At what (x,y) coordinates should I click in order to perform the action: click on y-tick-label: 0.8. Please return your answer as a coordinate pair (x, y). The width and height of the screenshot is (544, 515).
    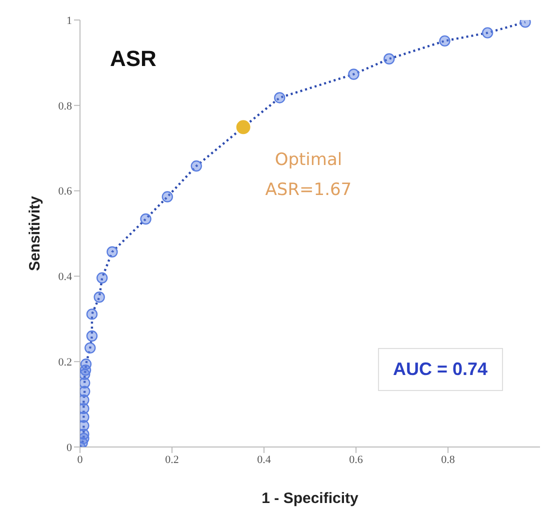
    Looking at the image, I should click on (65, 106).